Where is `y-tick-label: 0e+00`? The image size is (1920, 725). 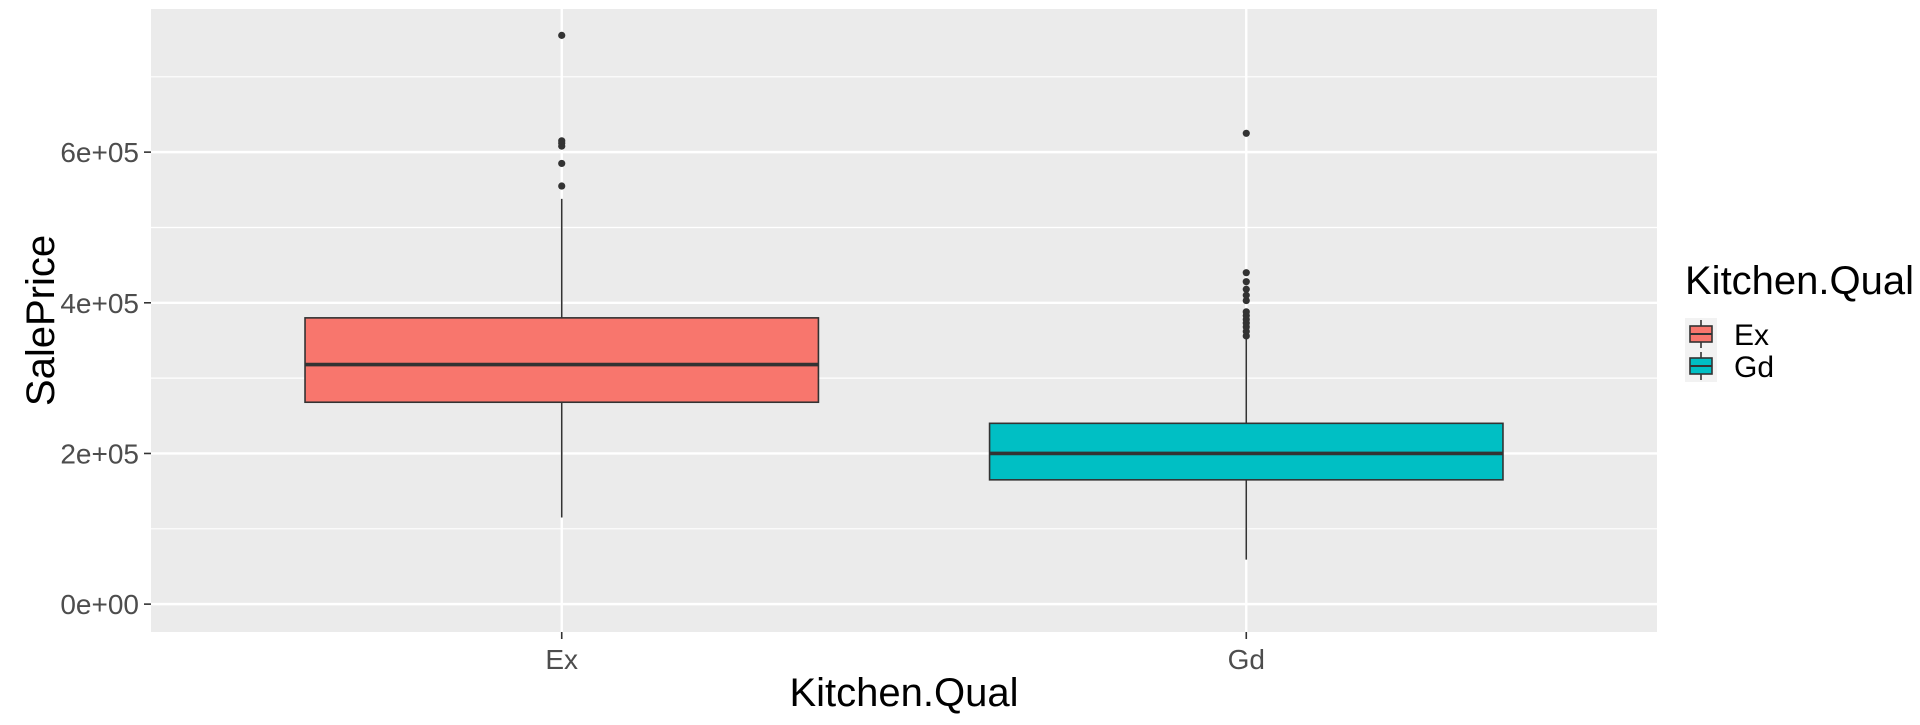
y-tick-label: 0e+00 is located at coordinates (99, 604).